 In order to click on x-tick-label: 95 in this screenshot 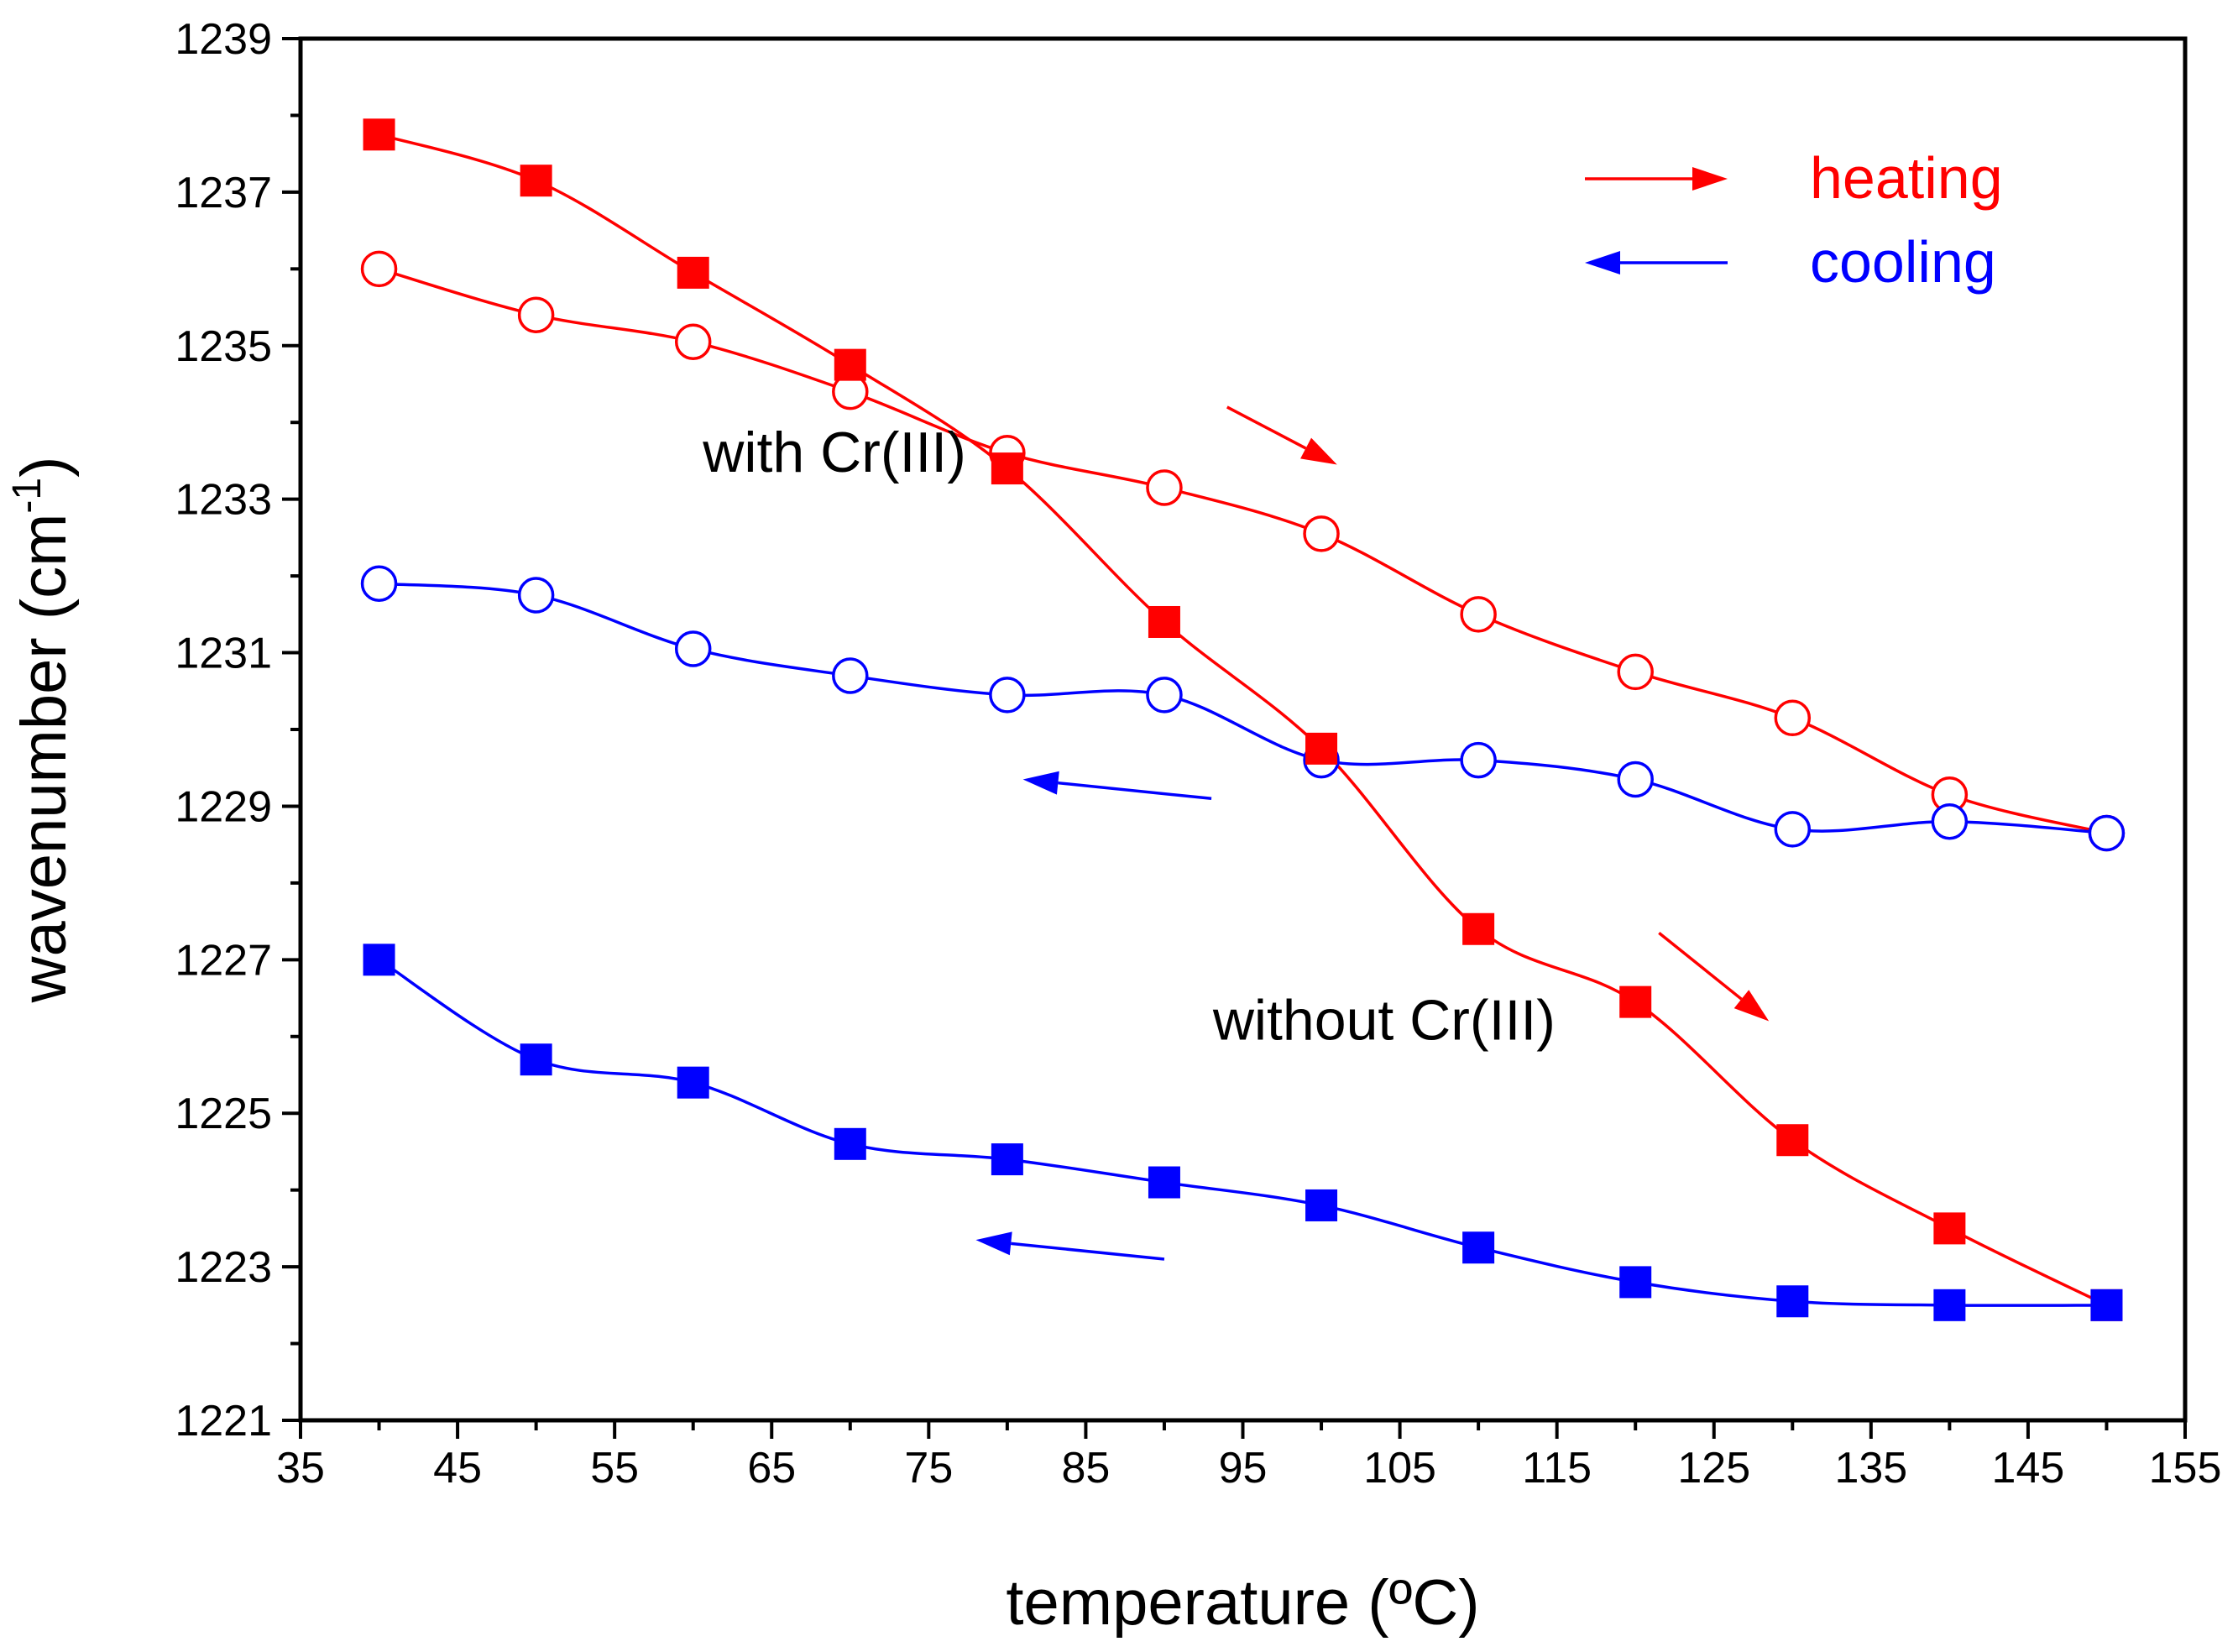, I will do `click(1244, 1469)`.